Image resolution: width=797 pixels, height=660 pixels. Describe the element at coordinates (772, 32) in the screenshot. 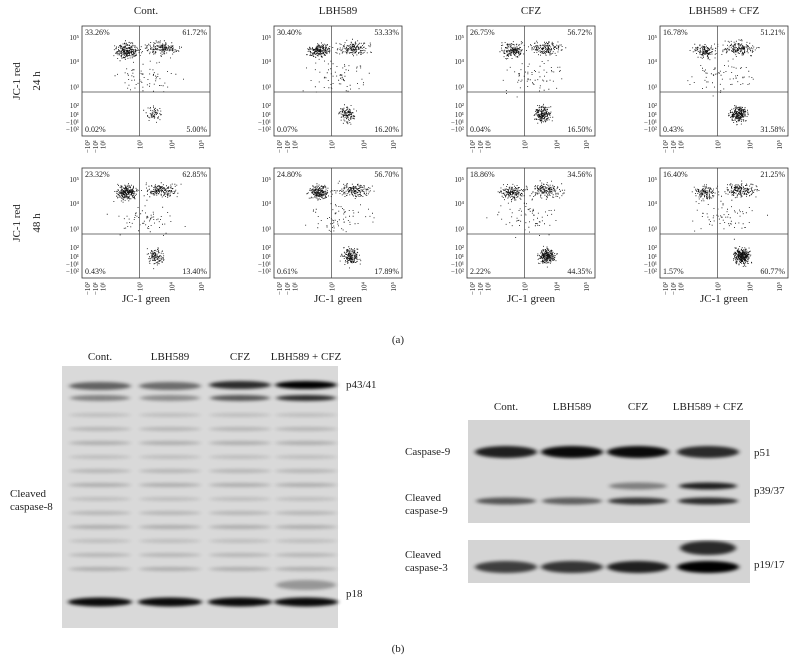

I see `quadrant-percent: 51.21%` at that location.